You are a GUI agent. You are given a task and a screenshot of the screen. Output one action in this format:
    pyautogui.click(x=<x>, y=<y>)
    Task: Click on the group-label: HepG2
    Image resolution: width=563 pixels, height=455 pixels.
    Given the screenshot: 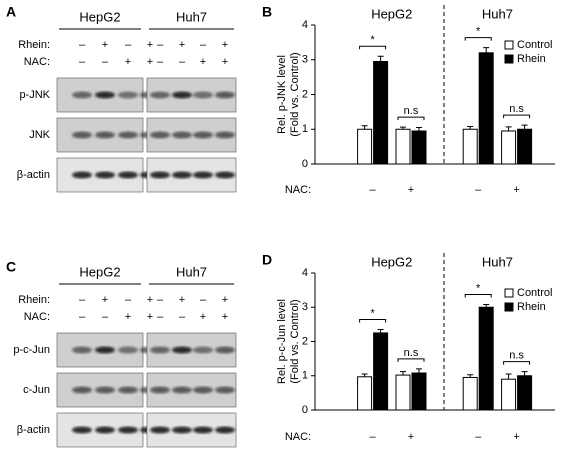 What is the action you would take?
    pyautogui.click(x=391, y=261)
    